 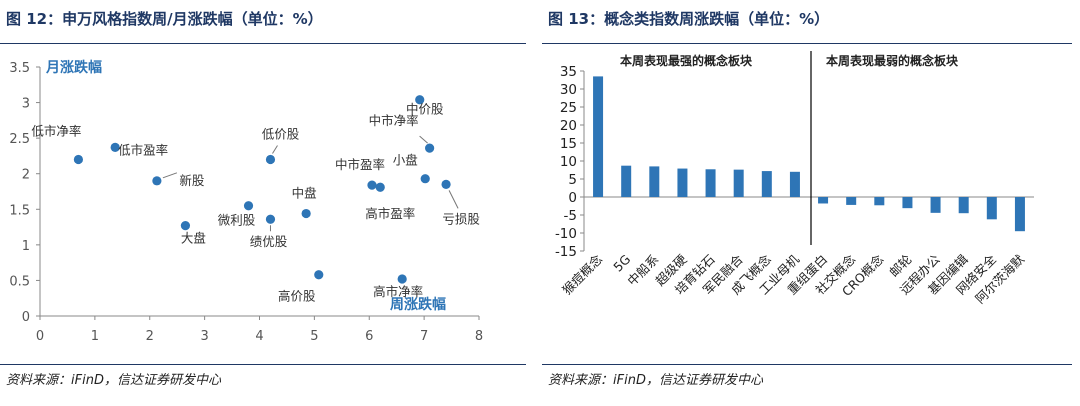 What do you see at coordinates (568, 144) in the screenshot?
I see `y-tick-label: 15` at bounding box center [568, 144].